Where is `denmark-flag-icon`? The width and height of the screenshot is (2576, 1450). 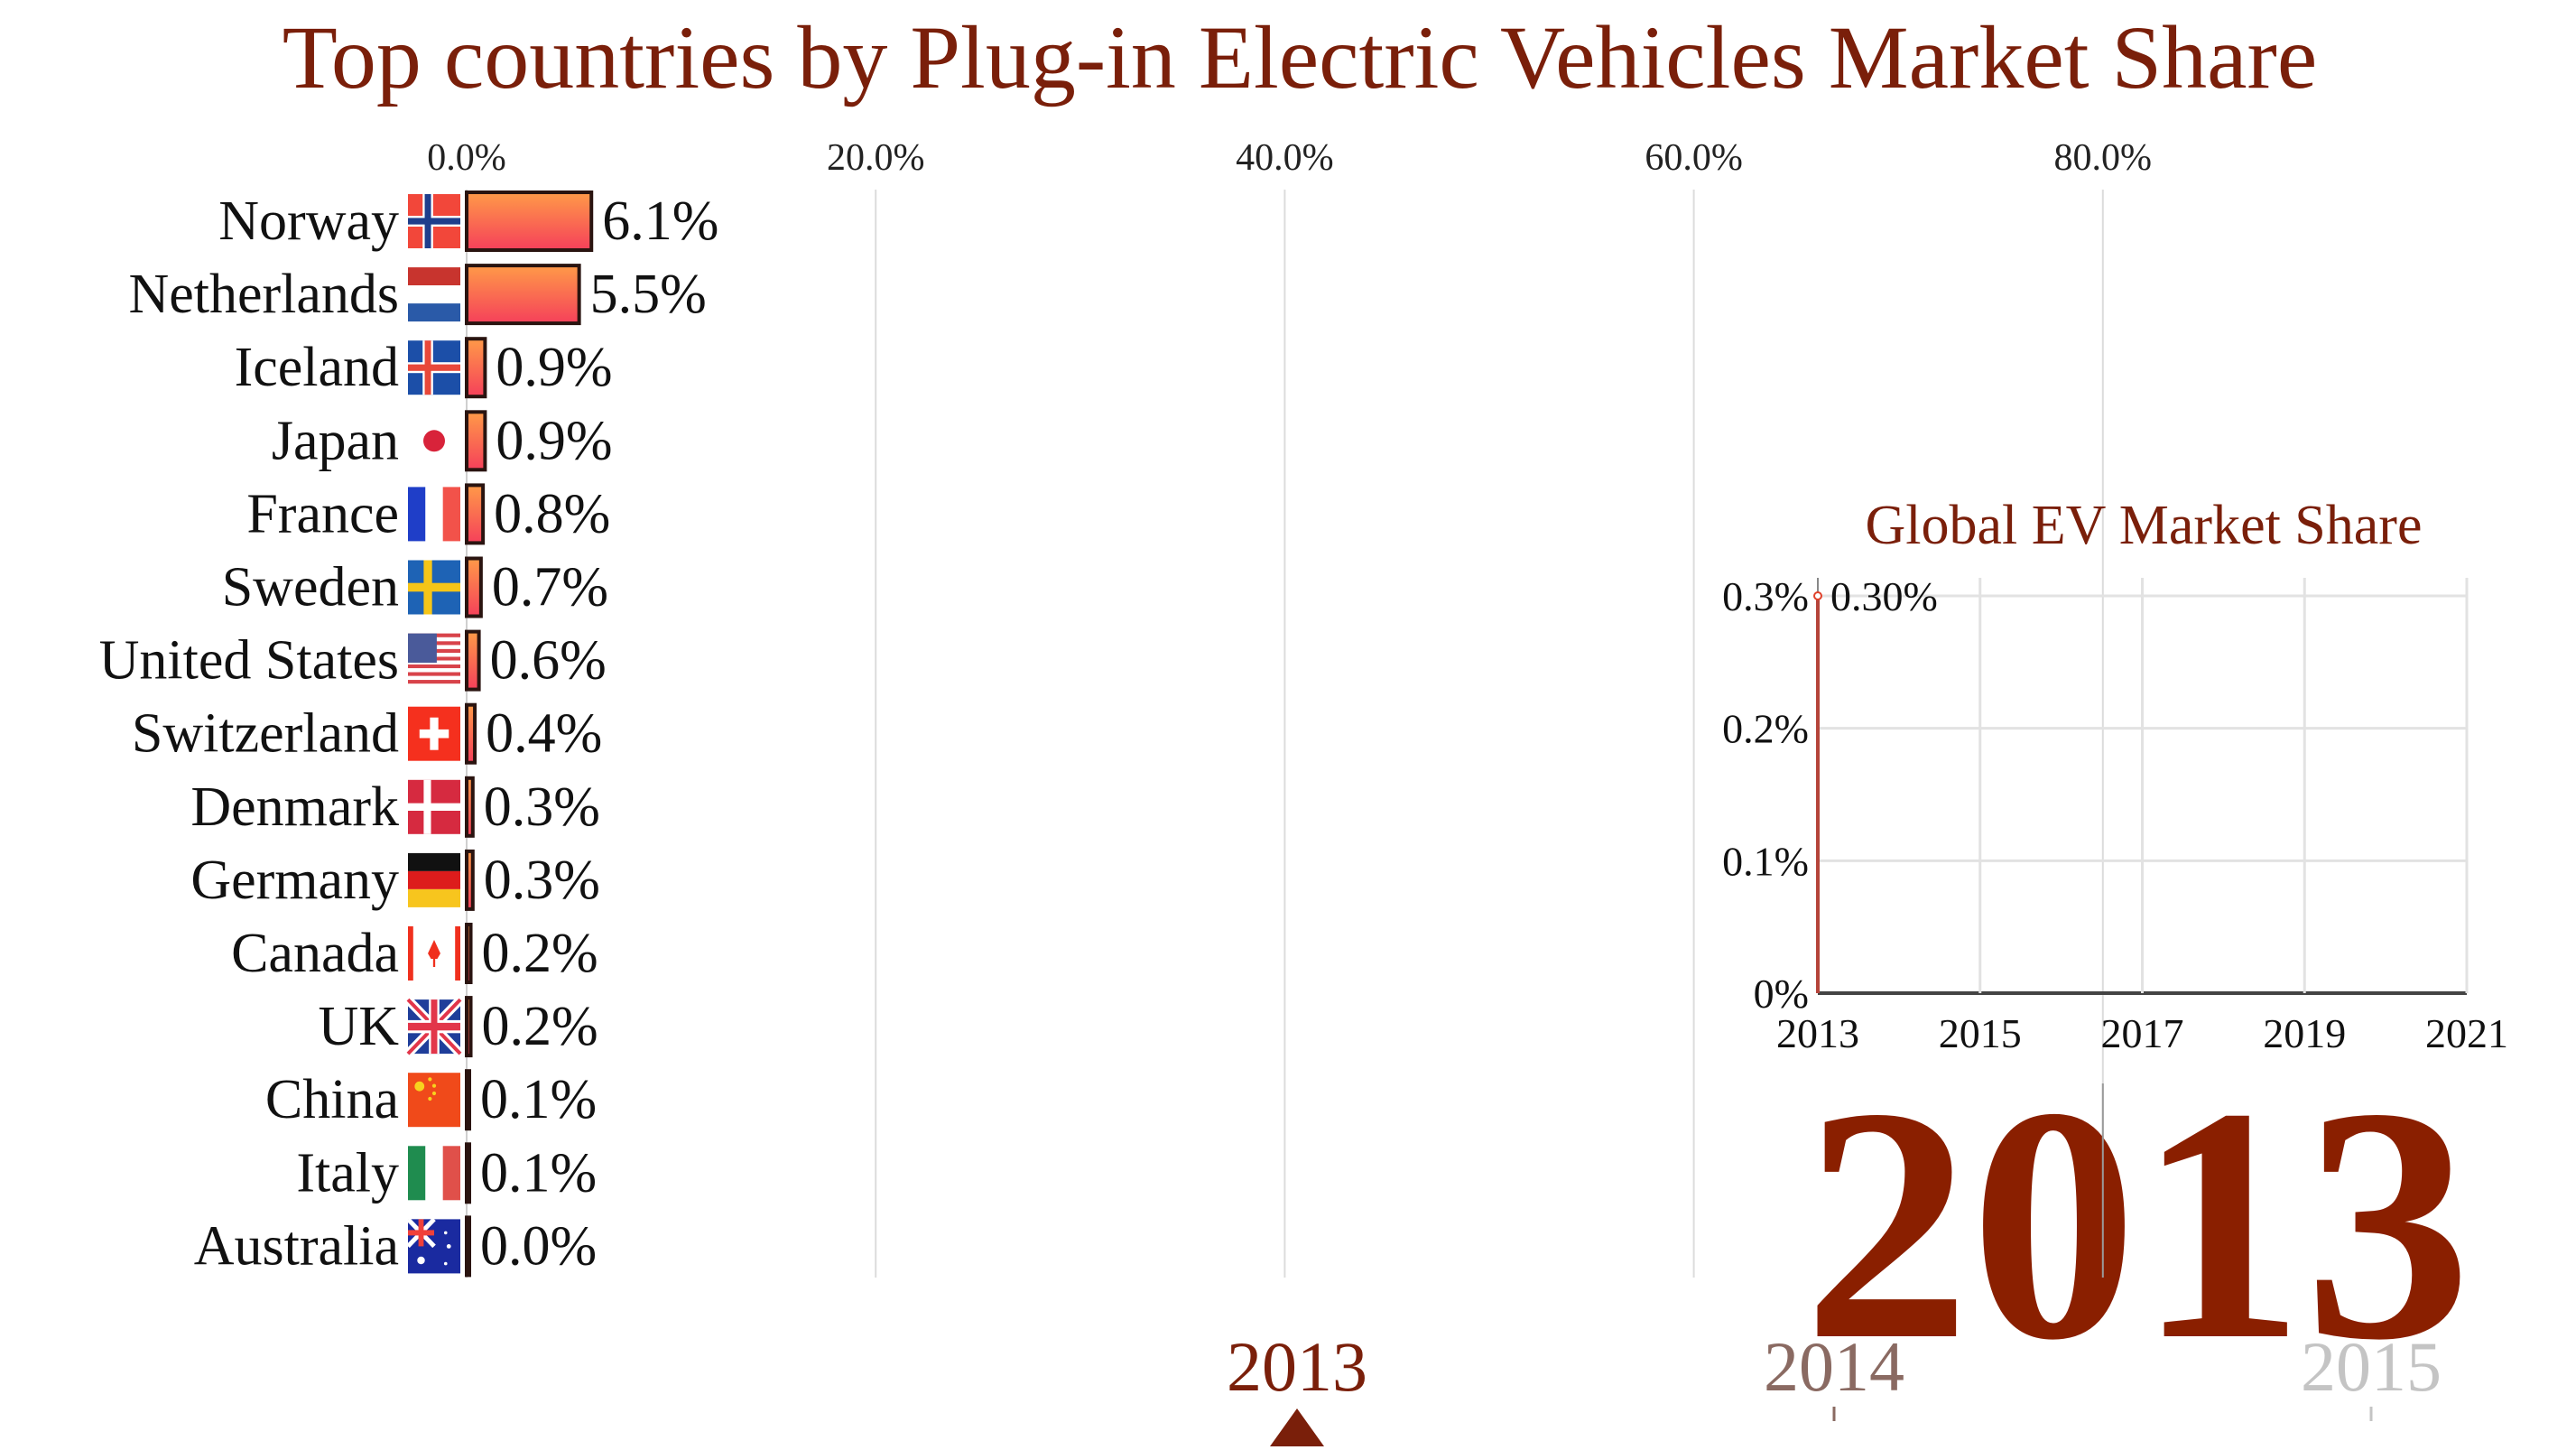 denmark-flag-icon is located at coordinates (434, 806).